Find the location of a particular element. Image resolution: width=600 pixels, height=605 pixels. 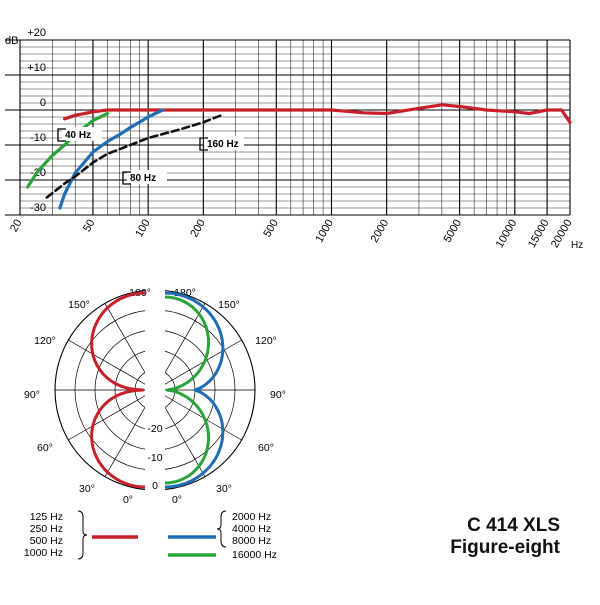

legend-label: 2000 Hz is located at coordinates (251, 517).